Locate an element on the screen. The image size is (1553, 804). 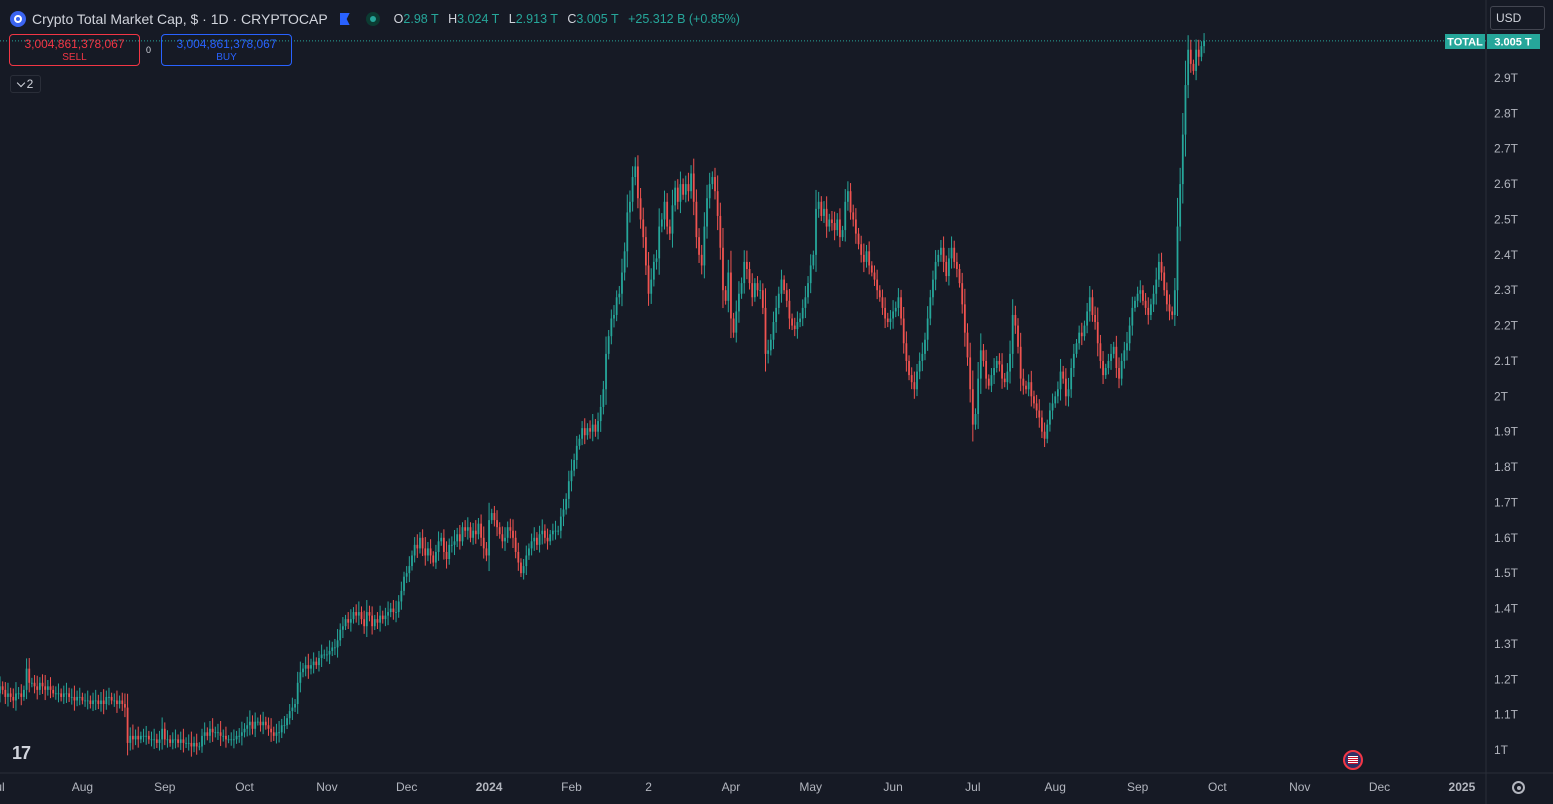
buy-button: 3,004,861,378,067 BUY is located at coordinates (226, 50).